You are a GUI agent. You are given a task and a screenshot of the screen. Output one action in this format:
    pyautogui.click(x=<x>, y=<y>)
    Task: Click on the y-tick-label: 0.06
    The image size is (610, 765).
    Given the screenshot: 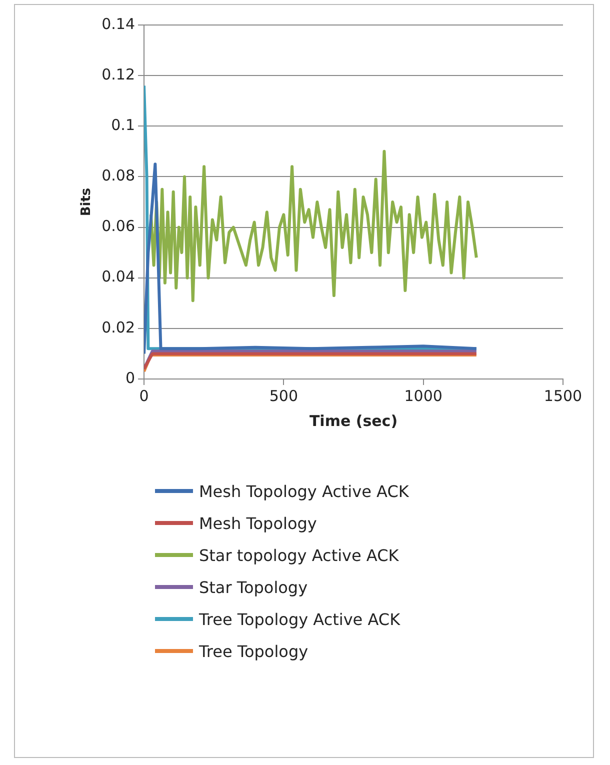 What is the action you would take?
    pyautogui.click(x=118, y=226)
    